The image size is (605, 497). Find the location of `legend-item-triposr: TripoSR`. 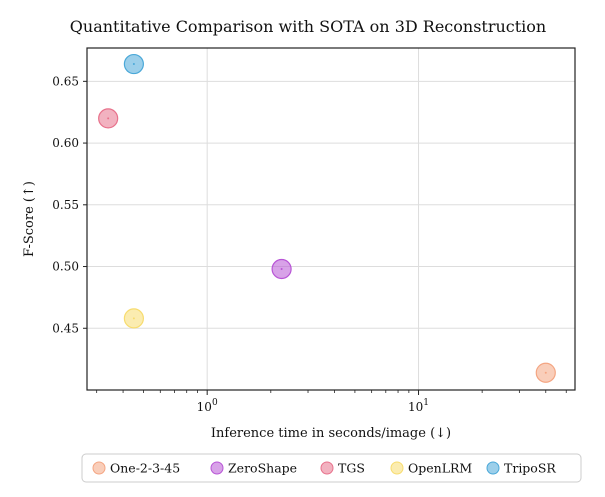

legend-item-triposr: TripoSR is located at coordinates (521, 468).